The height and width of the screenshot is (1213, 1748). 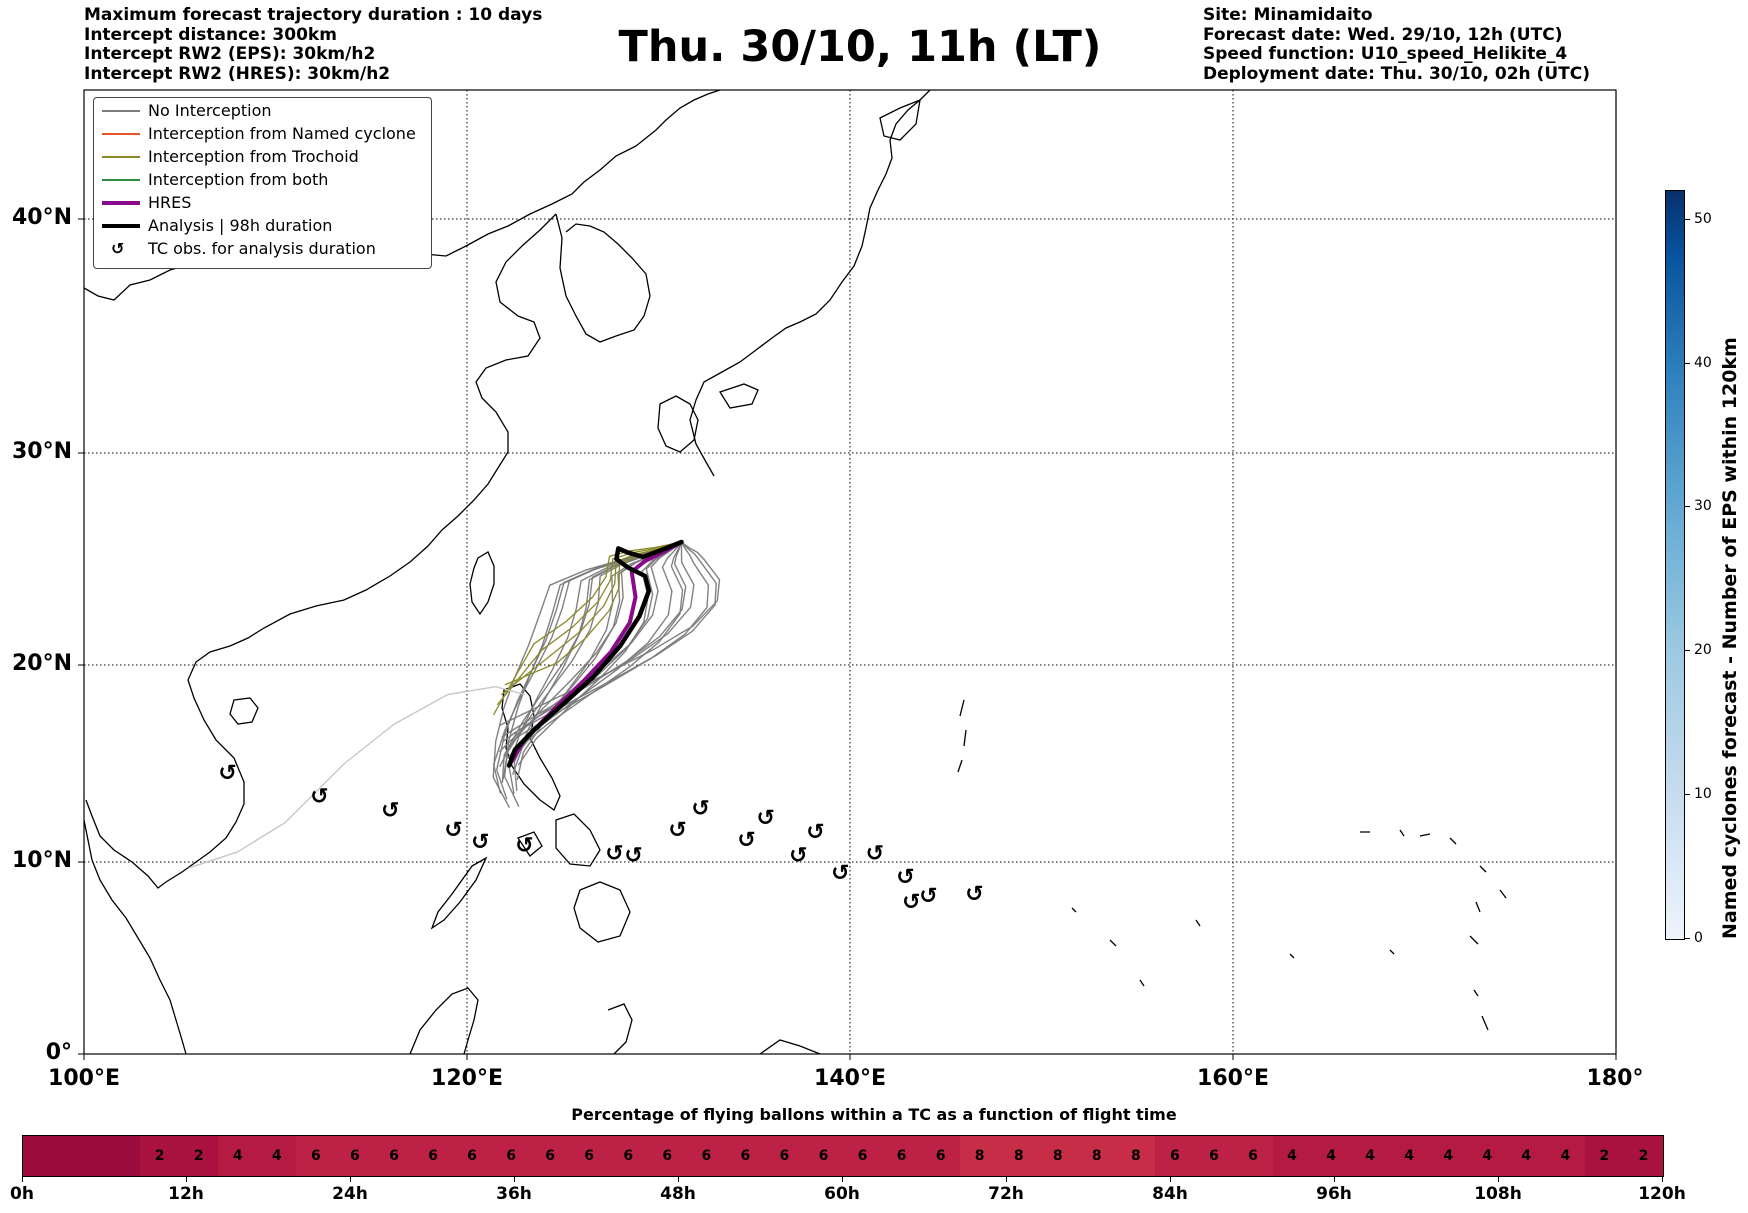 What do you see at coordinates (1396, 73) in the screenshot?
I see `header-right-line: Deployment date: Thu. 30/10, 02h (UTC)` at bounding box center [1396, 73].